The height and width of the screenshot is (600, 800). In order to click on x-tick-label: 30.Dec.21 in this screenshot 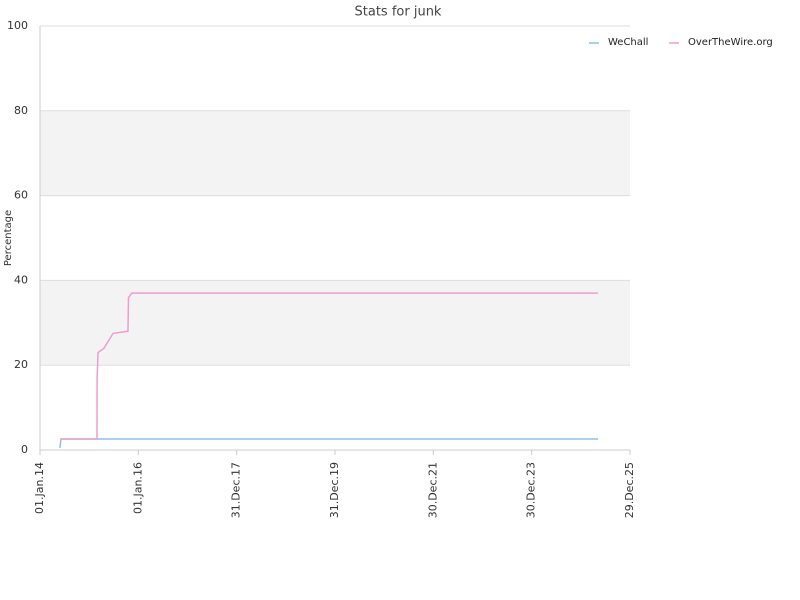, I will do `click(432, 490)`.